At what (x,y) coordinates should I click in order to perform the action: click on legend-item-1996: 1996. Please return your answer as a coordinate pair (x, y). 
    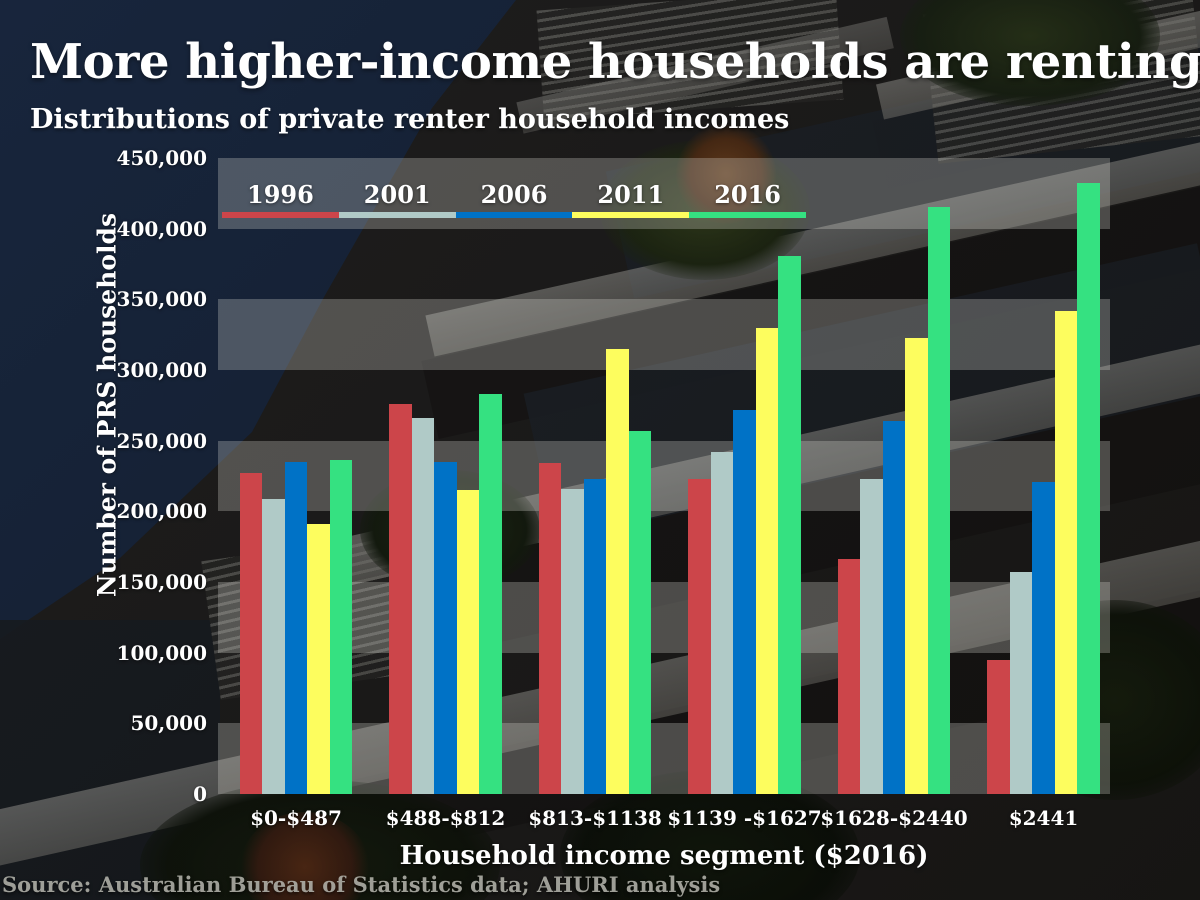
    Looking at the image, I should click on (280, 199).